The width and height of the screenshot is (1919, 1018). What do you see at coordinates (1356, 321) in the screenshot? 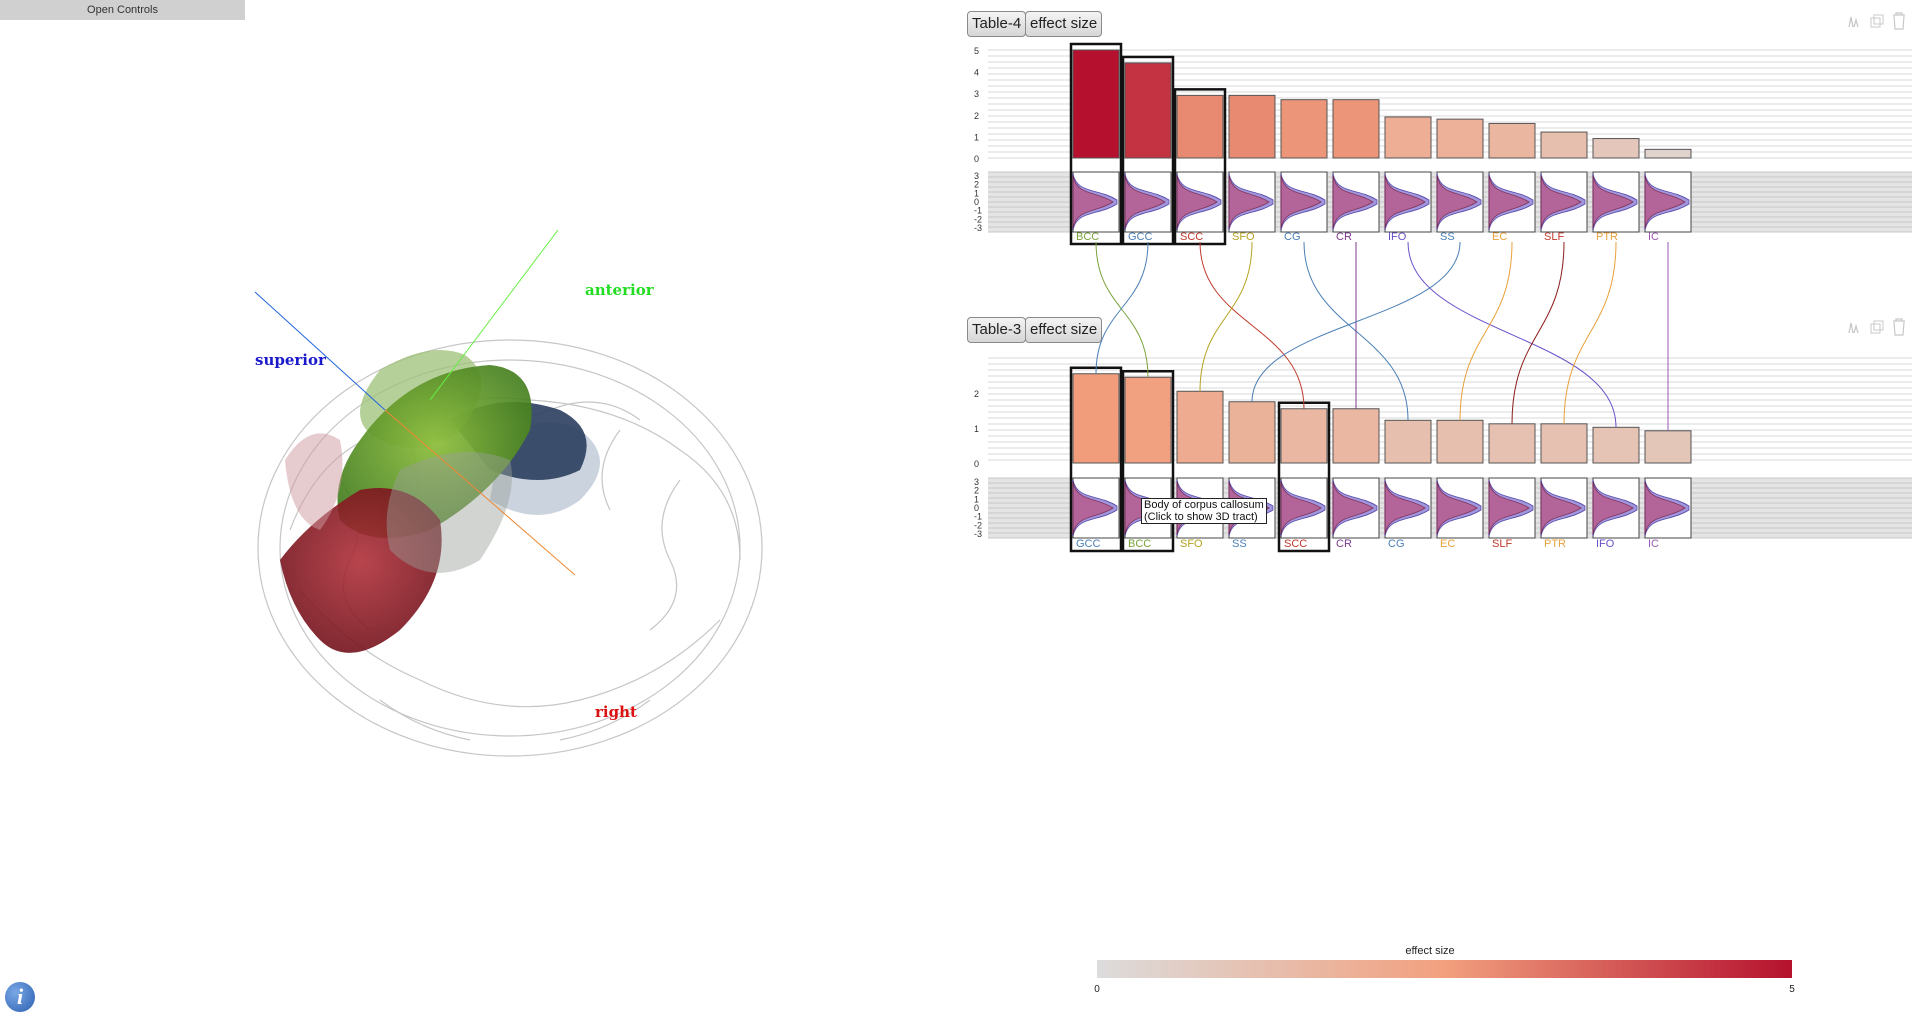
I see `link-SS` at bounding box center [1356, 321].